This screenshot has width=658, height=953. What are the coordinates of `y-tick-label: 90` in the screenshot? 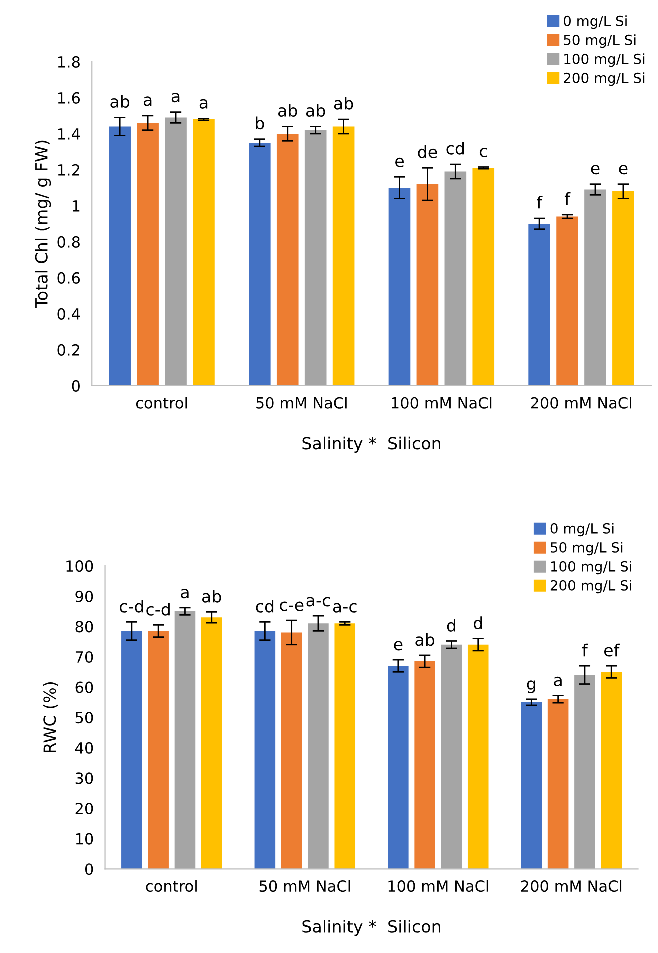 It's located at (85, 596).